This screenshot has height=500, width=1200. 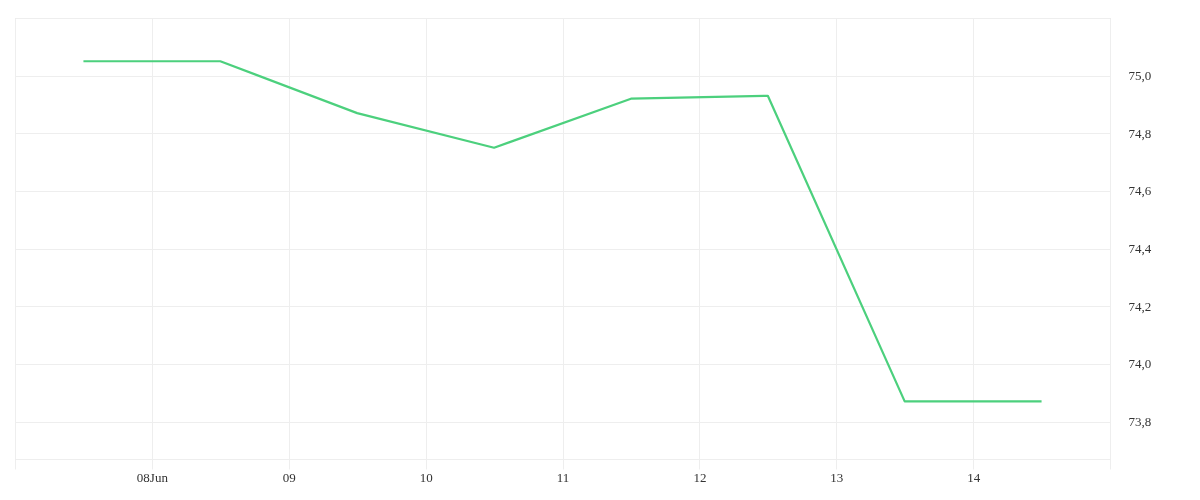 I want to click on x-tick-label: 09, so click(x=289, y=477).